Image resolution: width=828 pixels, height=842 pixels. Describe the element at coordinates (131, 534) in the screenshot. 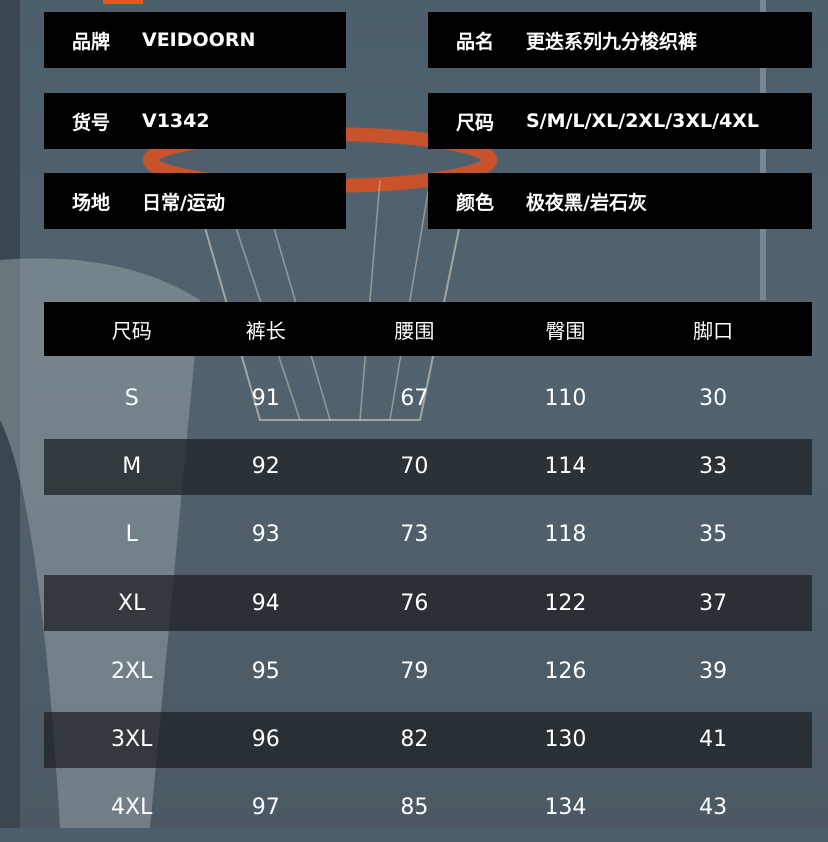

I see `table-cell: L` at that location.